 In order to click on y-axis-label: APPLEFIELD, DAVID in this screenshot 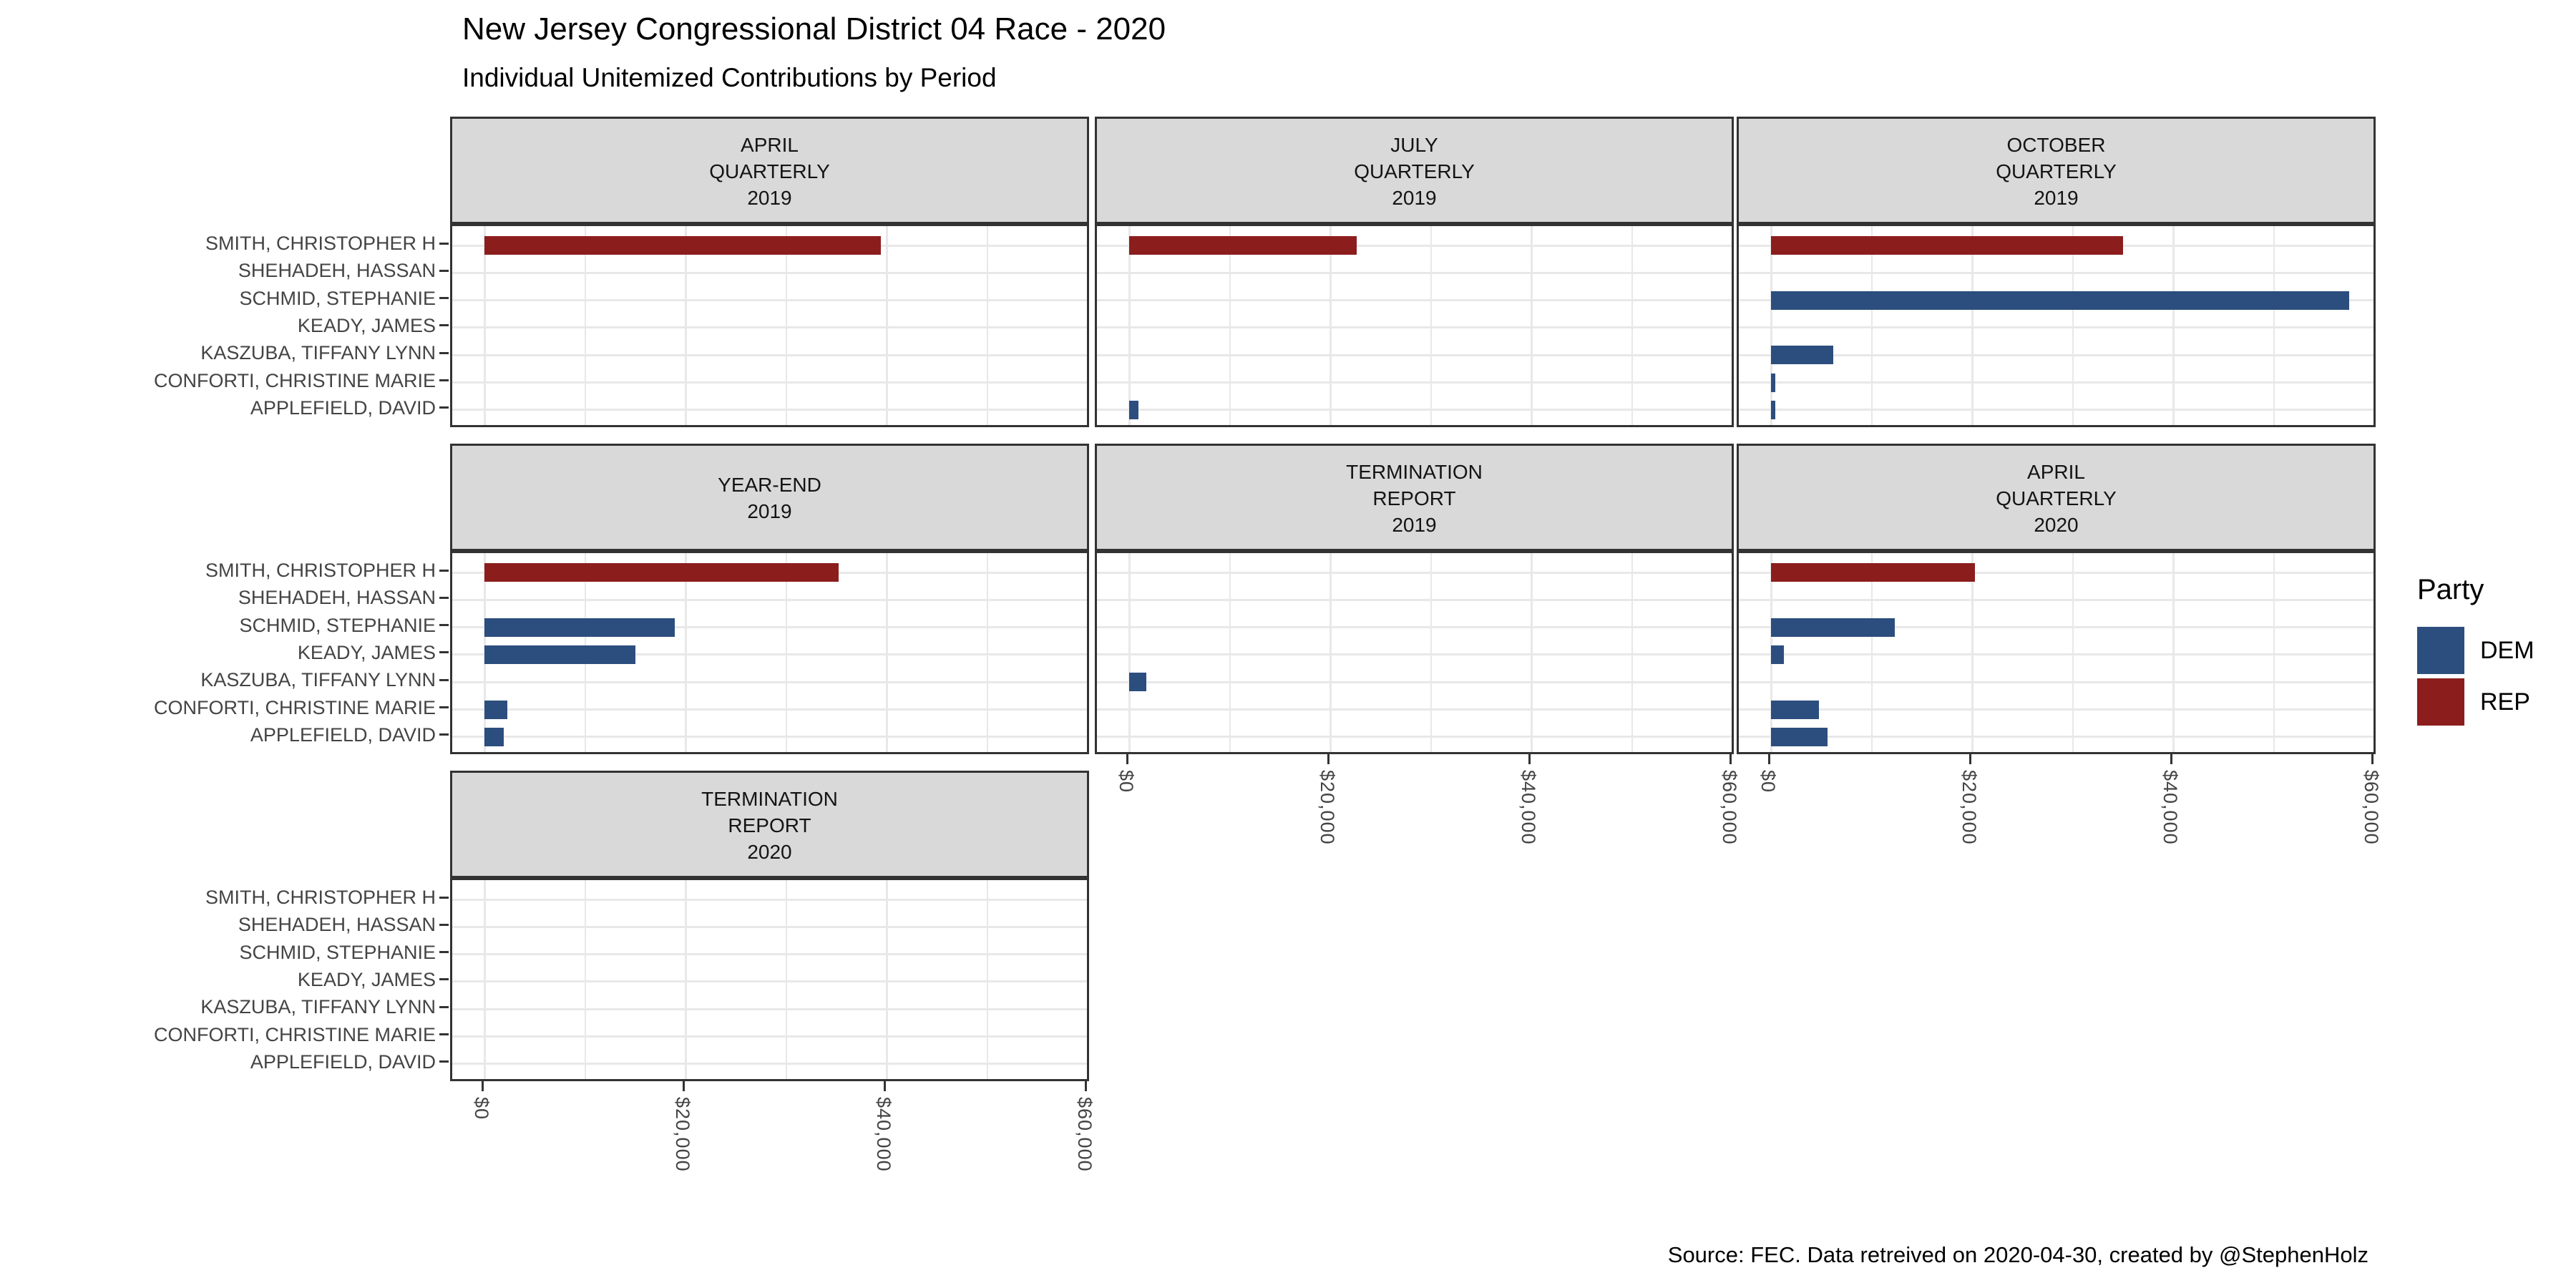, I will do `click(343, 1061)`.